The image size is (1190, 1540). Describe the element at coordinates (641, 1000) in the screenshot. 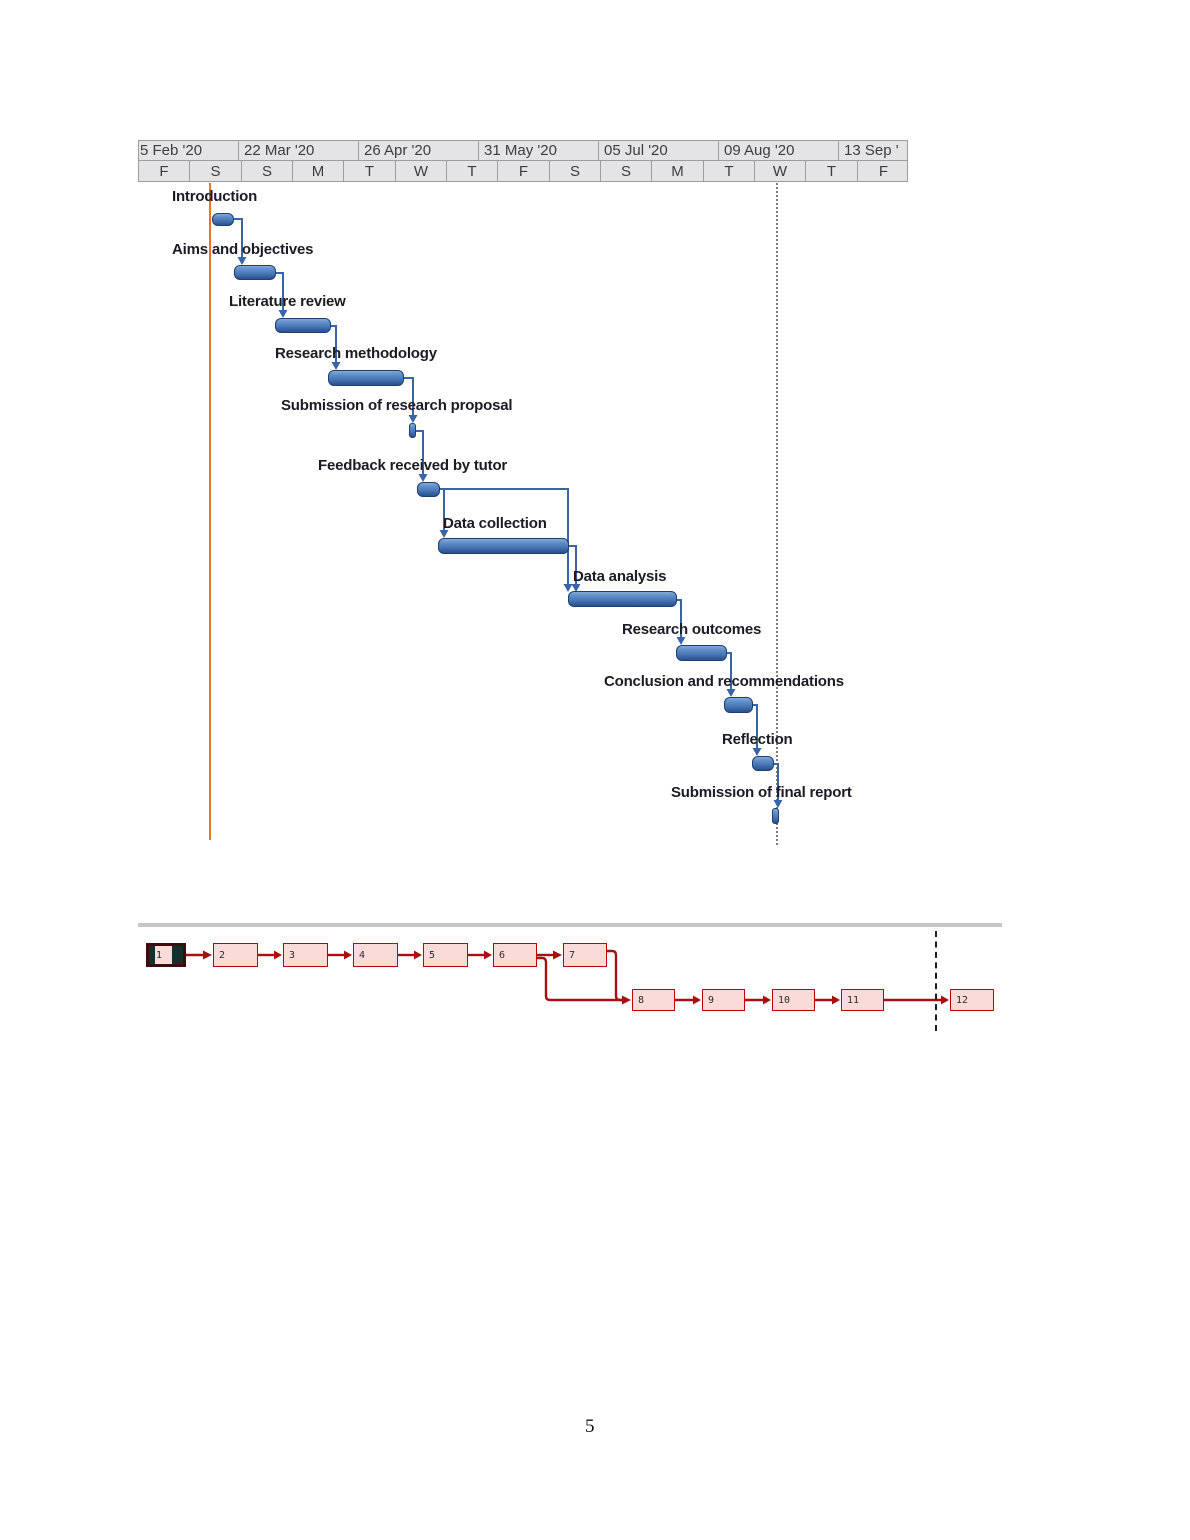

I see `network-node-label: 8` at that location.